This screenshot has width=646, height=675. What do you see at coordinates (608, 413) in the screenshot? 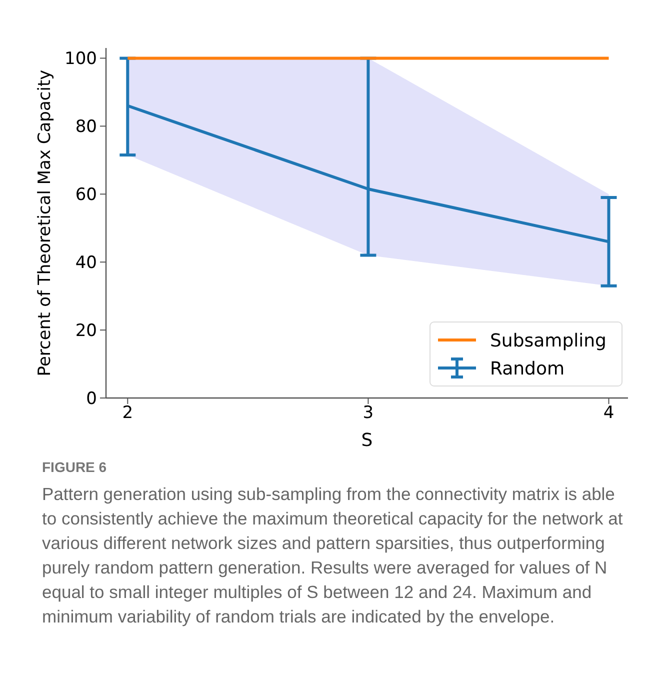
I see `x-tick-label: 4` at bounding box center [608, 413].